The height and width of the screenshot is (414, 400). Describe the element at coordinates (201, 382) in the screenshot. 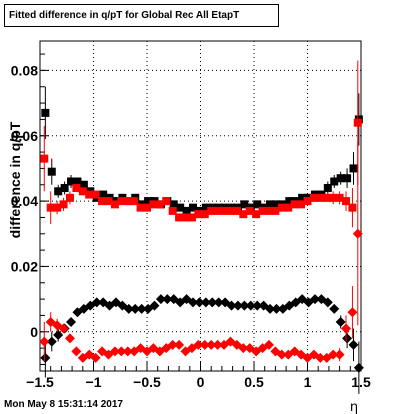

I see `x-tick-label: 0` at that location.